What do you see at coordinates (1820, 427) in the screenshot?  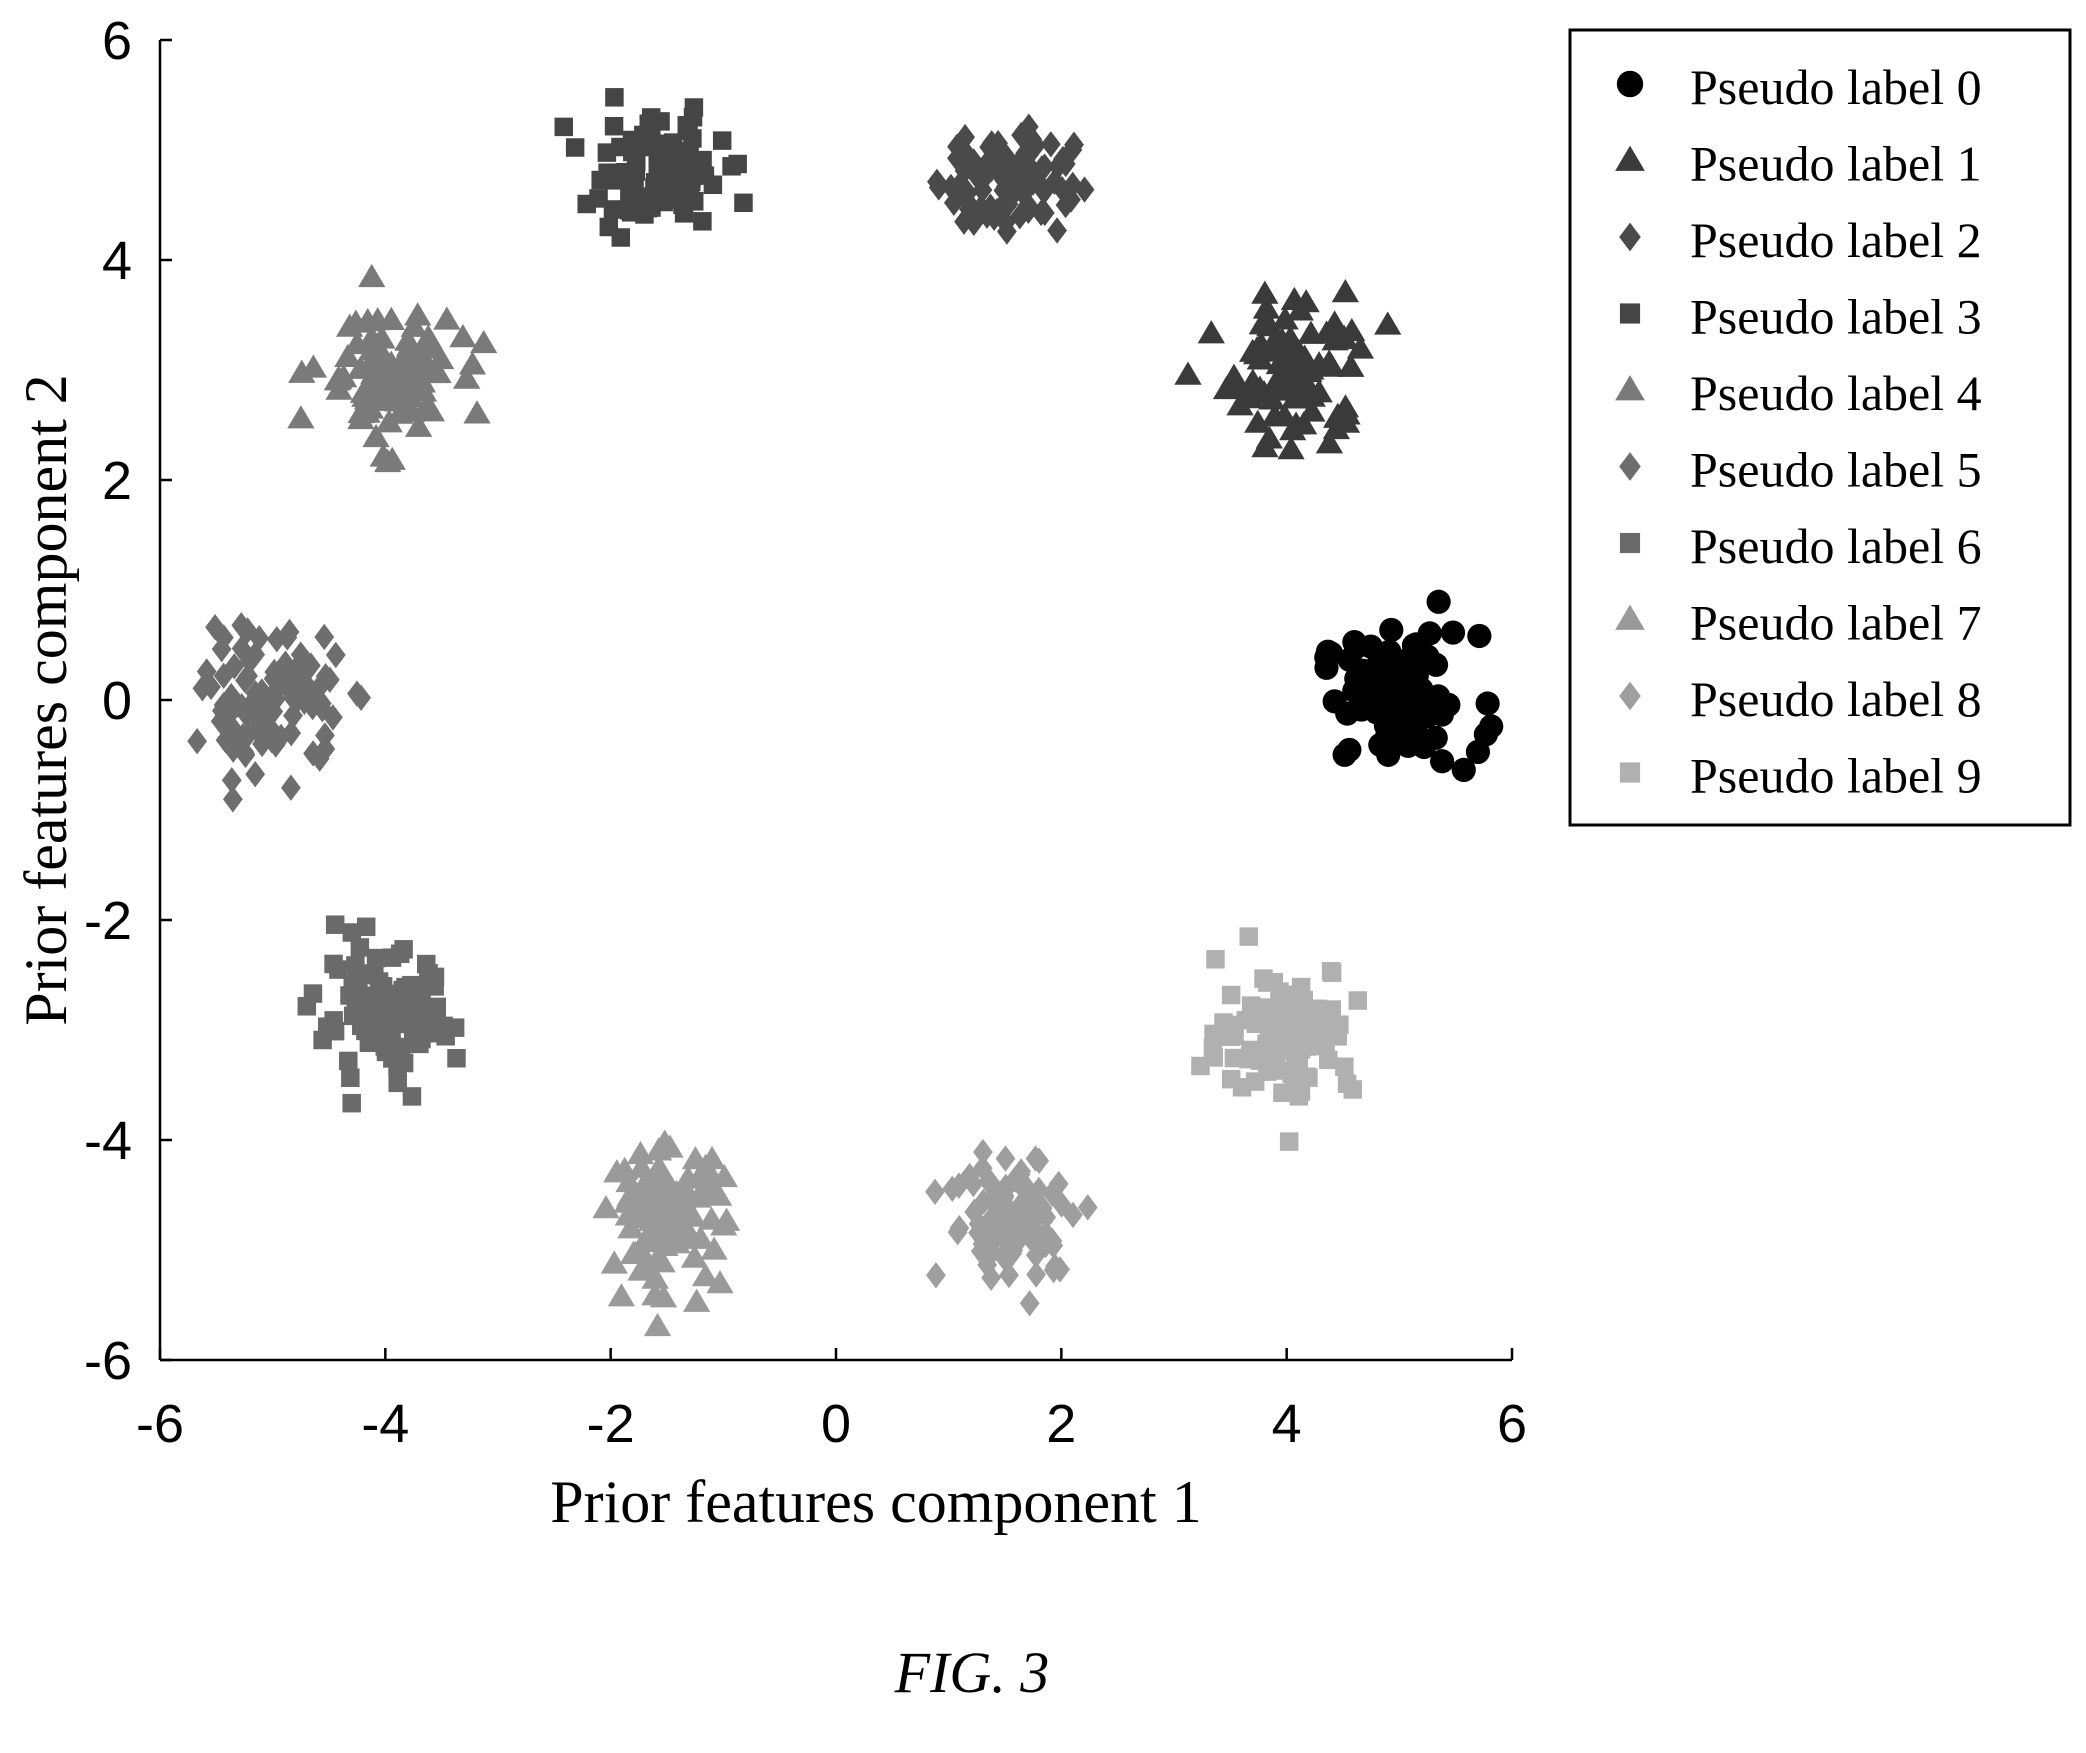 I see `legend-box` at bounding box center [1820, 427].